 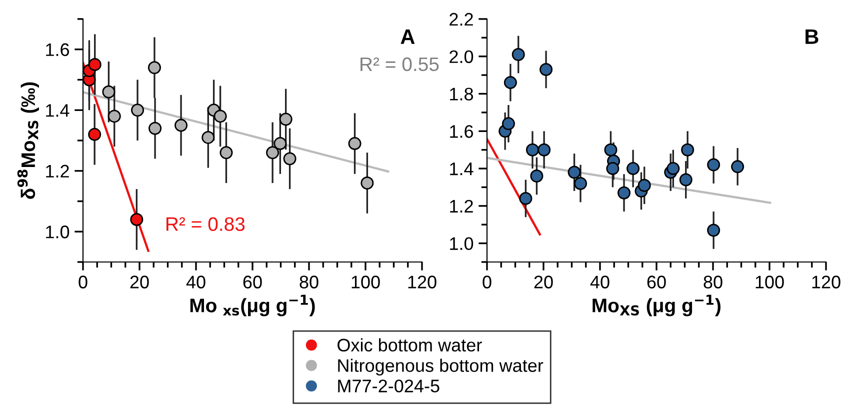 I want to click on legend-label: Oxic bottom water, so click(x=410, y=345).